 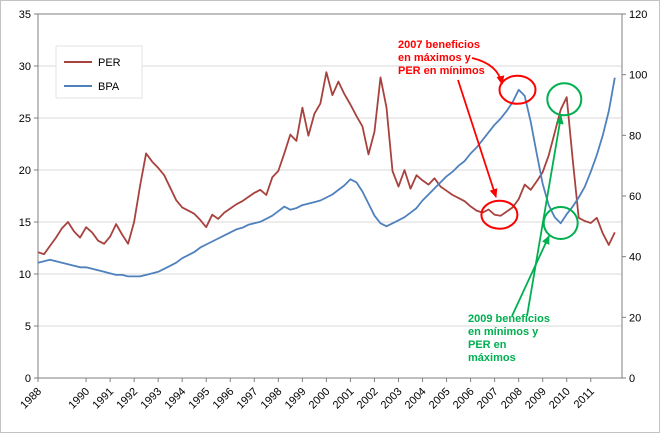 What do you see at coordinates (638, 15) in the screenshot?
I see `right-axis-tick-label: 120` at bounding box center [638, 15].